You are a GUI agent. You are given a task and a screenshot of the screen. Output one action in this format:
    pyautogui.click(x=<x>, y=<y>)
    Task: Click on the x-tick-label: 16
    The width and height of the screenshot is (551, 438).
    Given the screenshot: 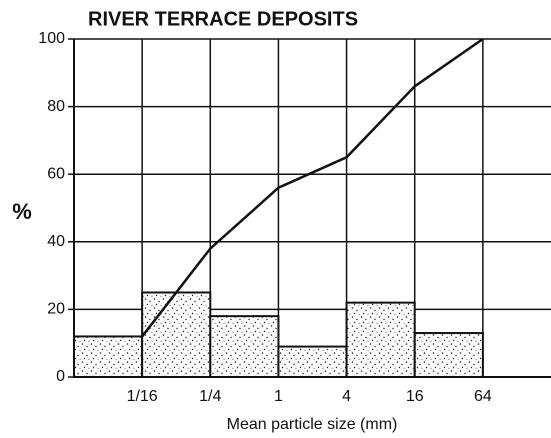 What is the action you would take?
    pyautogui.click(x=415, y=396)
    